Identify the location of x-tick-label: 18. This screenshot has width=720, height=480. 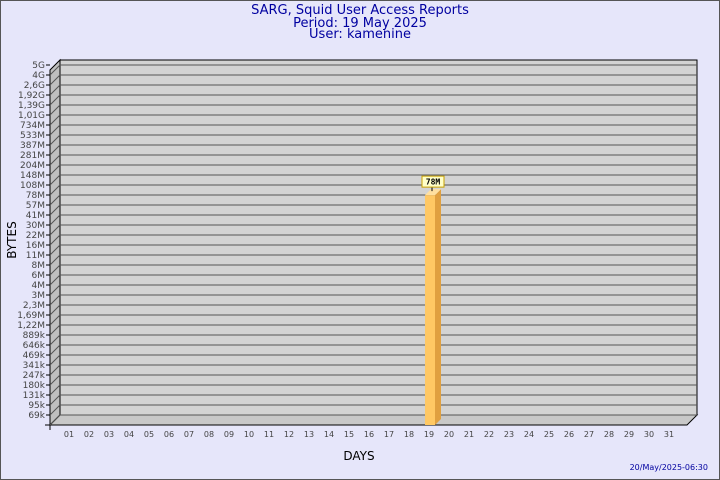
(409, 434).